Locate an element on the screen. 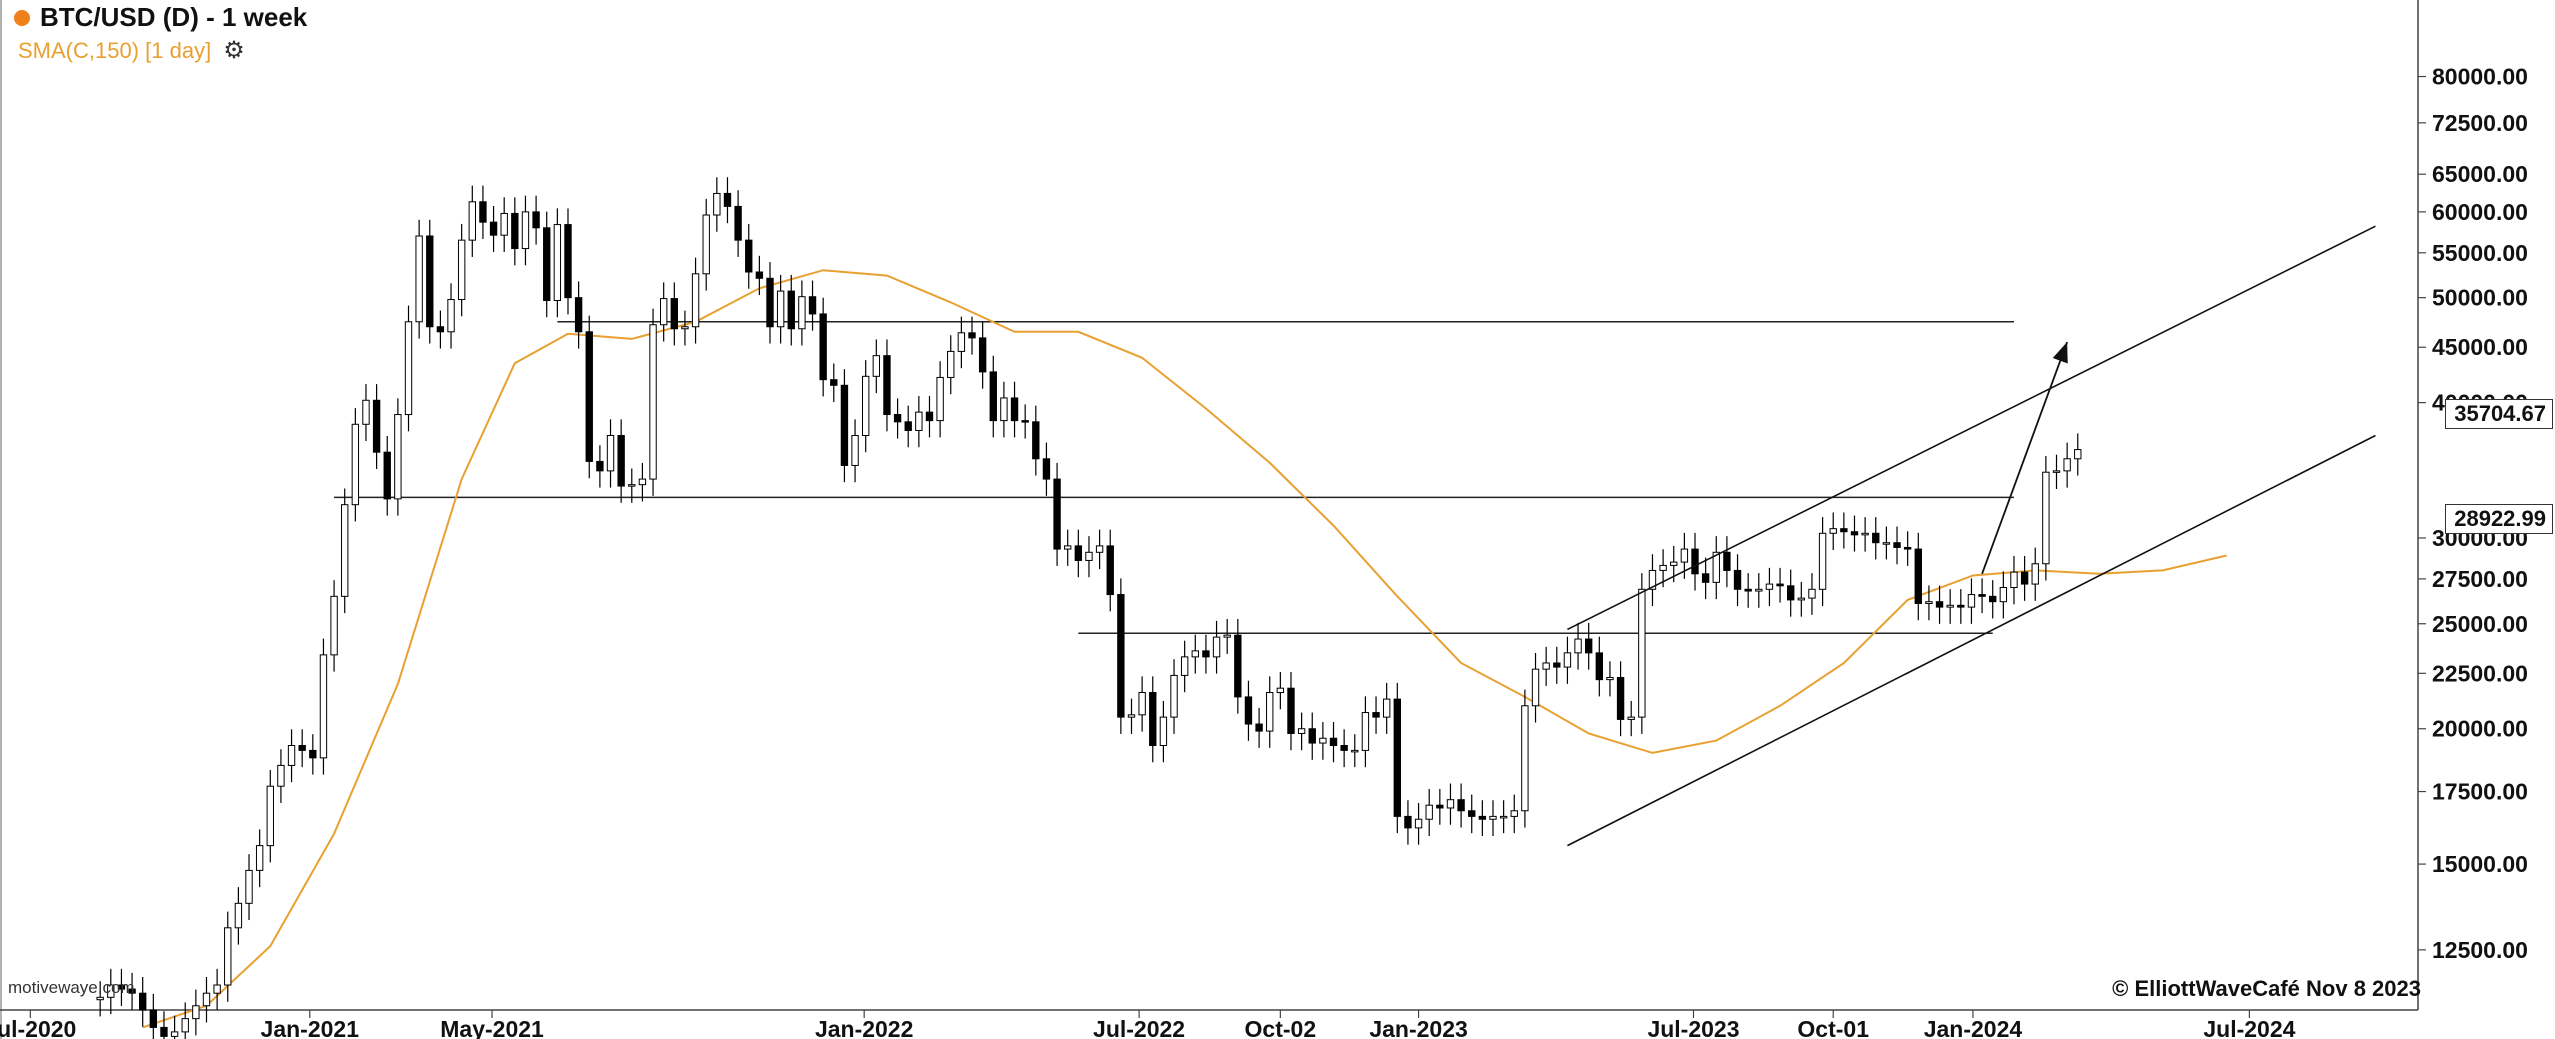 The image size is (2555, 1039). projection-arrow is located at coordinates (2024, 458).